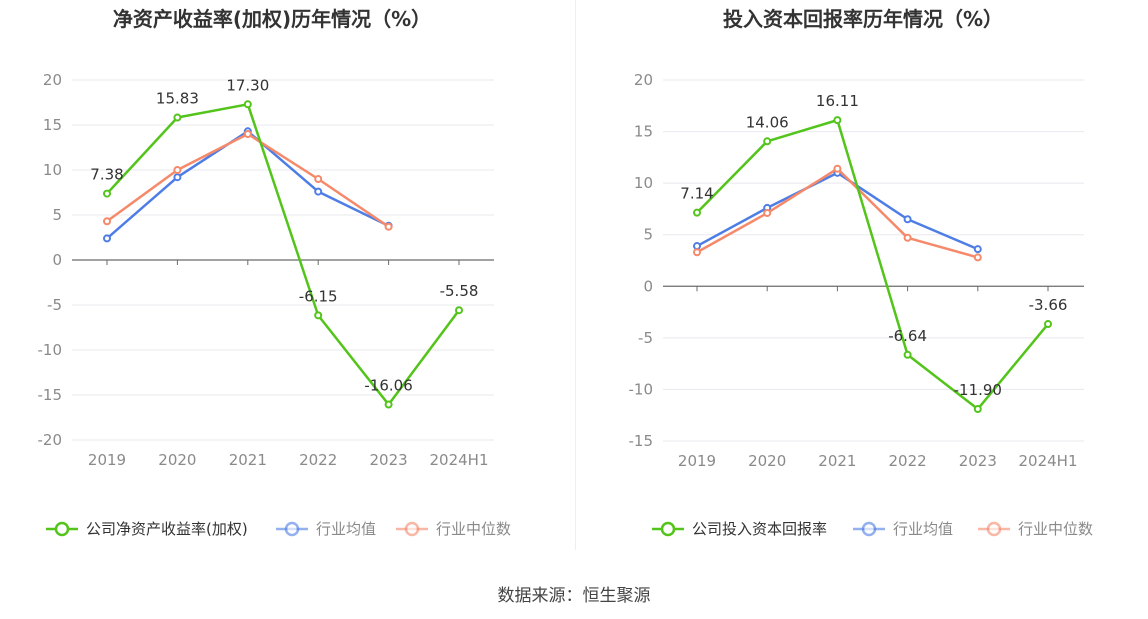  I want to click on roic-x-tick-label: 2023, so click(978, 461).